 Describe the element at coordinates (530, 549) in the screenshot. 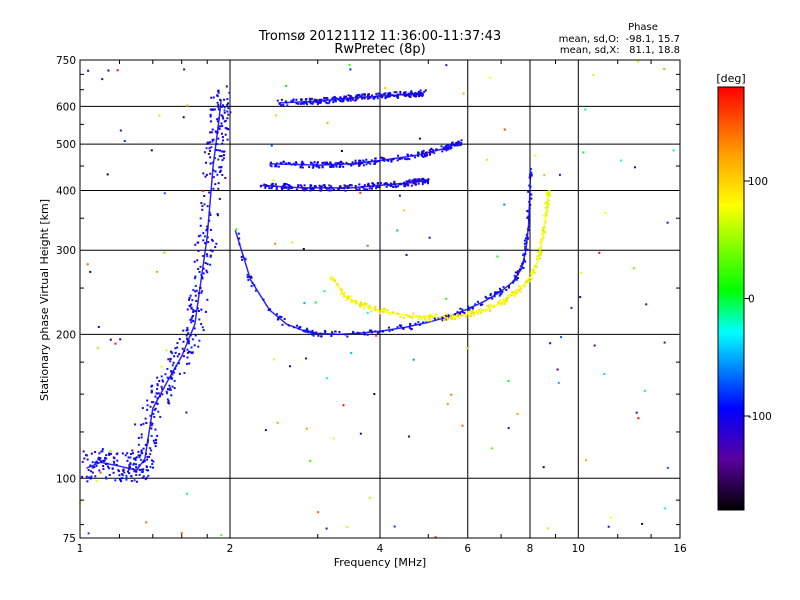

I see `x-tick-label: 8` at that location.